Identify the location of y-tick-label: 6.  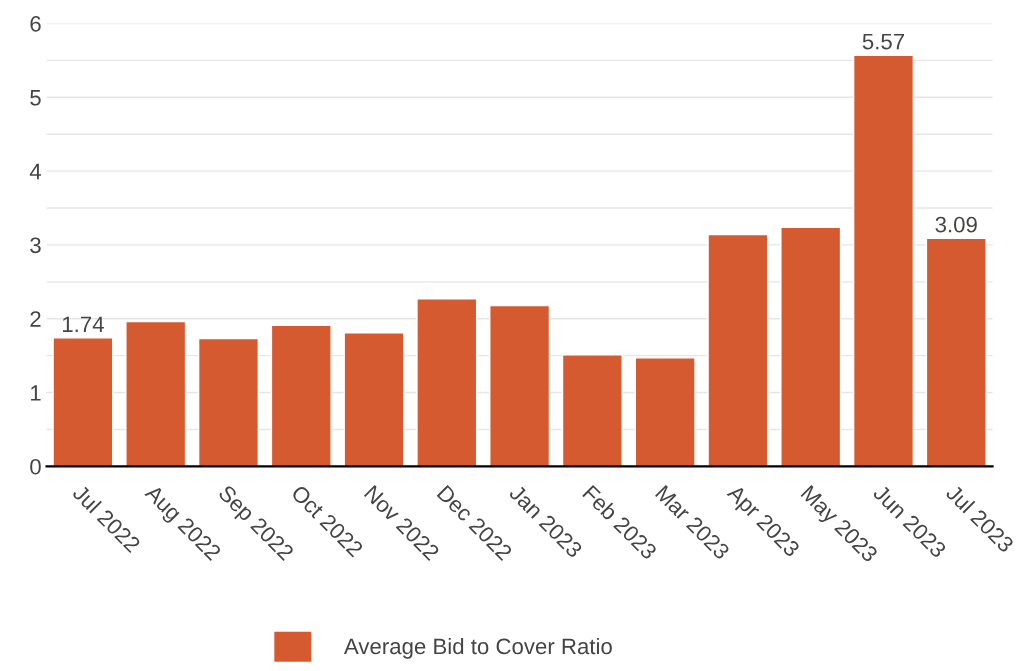
(35, 24).